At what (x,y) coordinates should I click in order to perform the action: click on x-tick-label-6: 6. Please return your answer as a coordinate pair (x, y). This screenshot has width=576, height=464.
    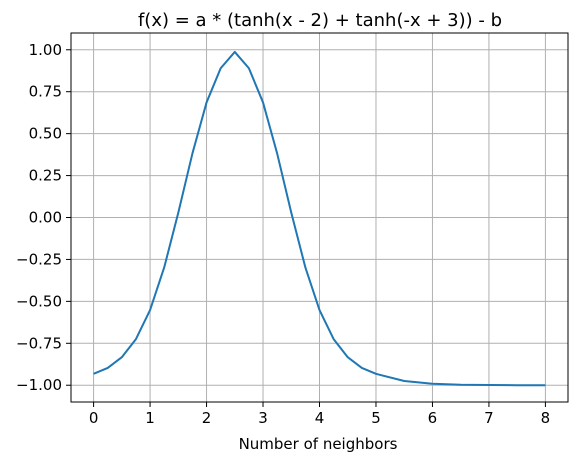
    Looking at the image, I should click on (433, 418).